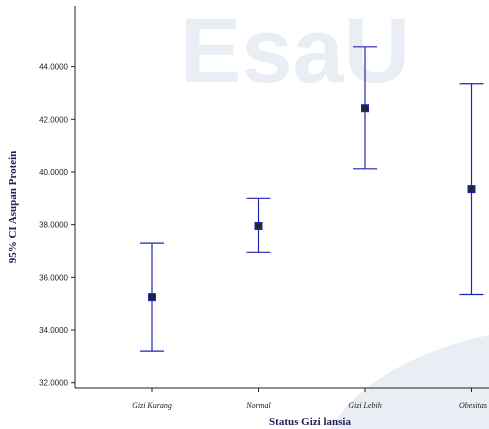 Image resolution: width=489 pixels, height=429 pixels. Describe the element at coordinates (473, 405) in the screenshot. I see `x-tick-label: Obesitas` at that location.